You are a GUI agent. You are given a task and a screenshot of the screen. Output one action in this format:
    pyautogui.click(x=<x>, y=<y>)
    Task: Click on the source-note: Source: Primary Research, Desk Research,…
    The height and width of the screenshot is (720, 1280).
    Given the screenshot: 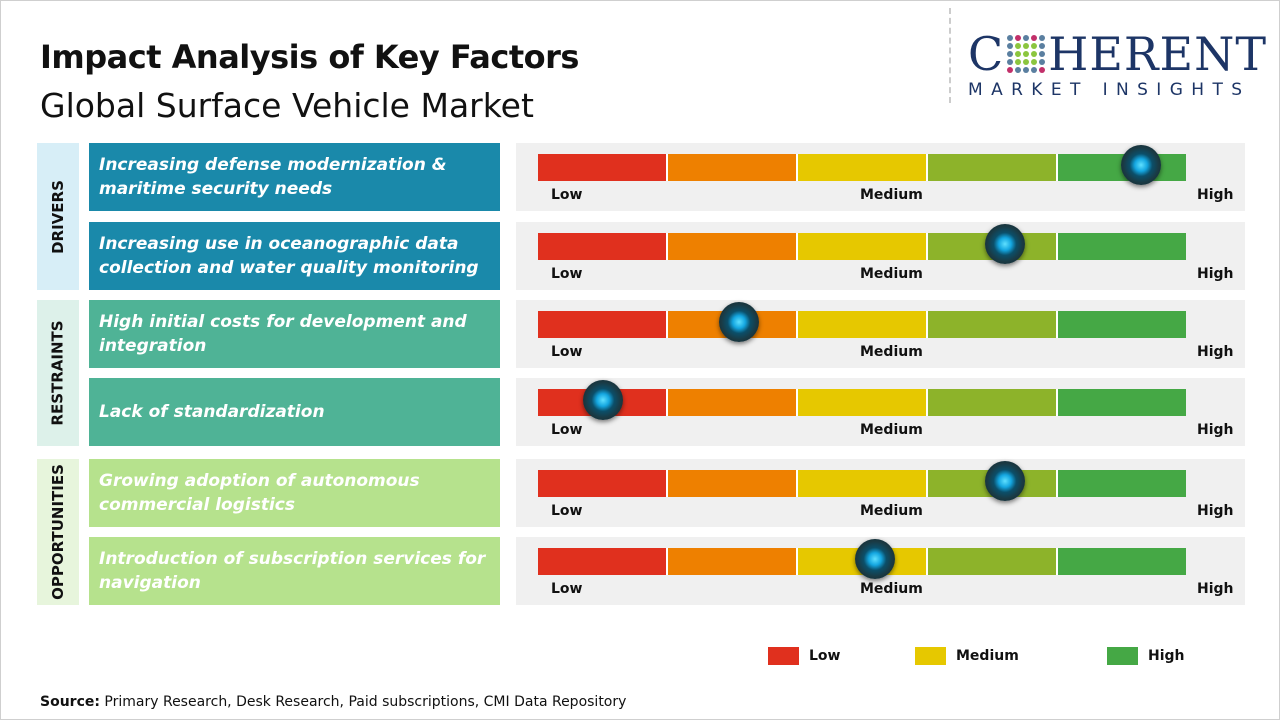 What is the action you would take?
    pyautogui.click(x=333, y=702)
    